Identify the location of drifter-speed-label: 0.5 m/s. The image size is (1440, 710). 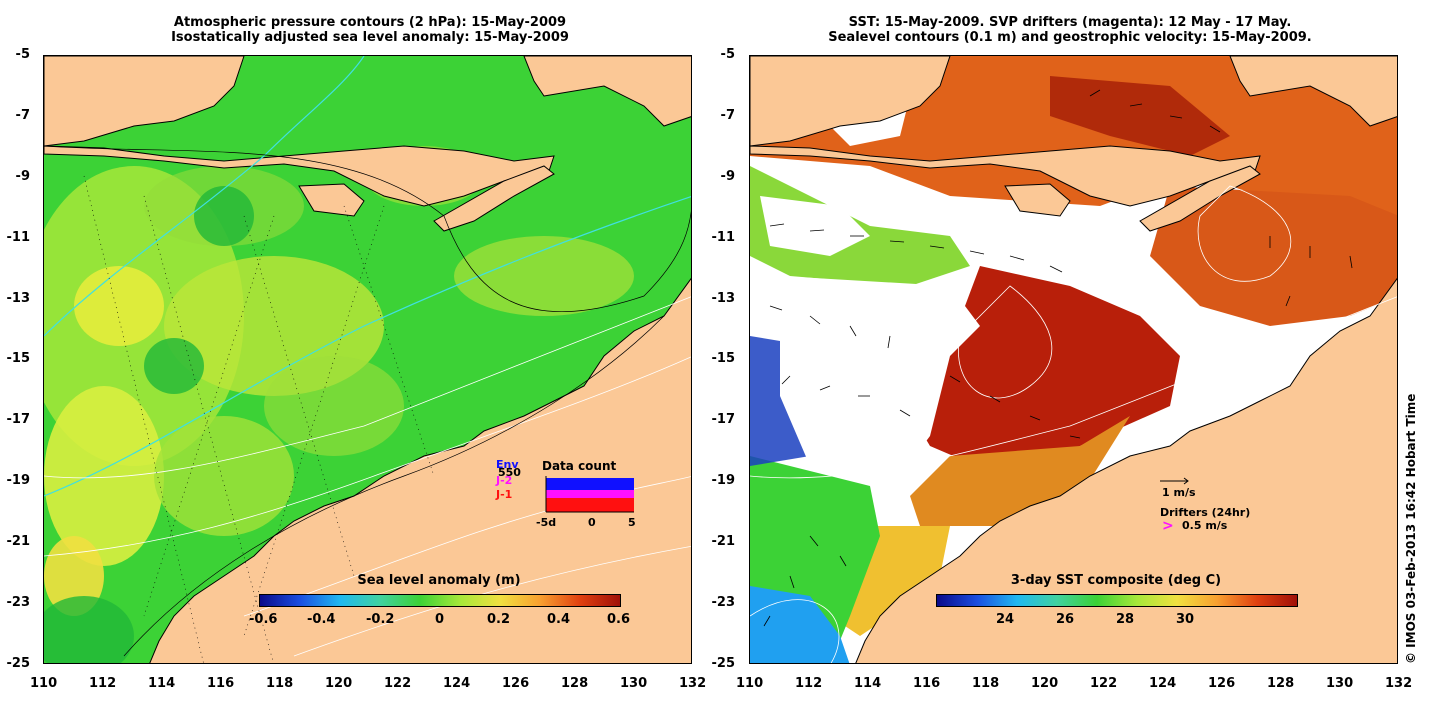
(1205, 525).